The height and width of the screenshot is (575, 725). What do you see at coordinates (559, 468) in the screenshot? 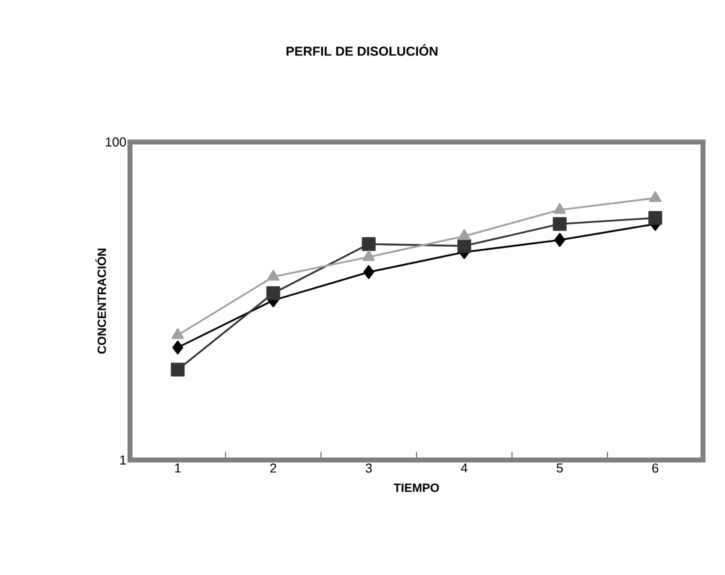
I see `x-tick-label: 5` at bounding box center [559, 468].